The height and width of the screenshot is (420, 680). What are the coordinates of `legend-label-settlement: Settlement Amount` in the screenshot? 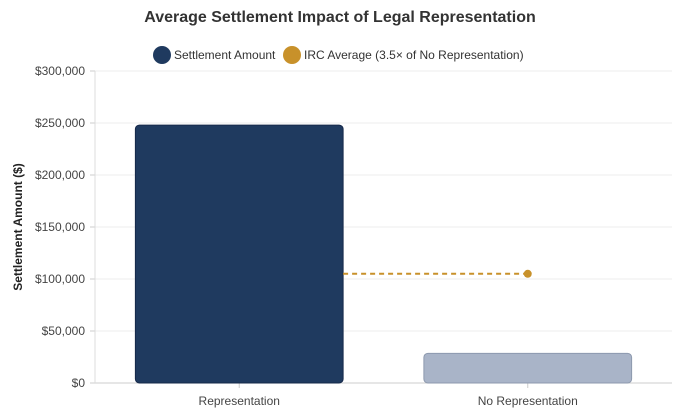 It's located at (225, 55).